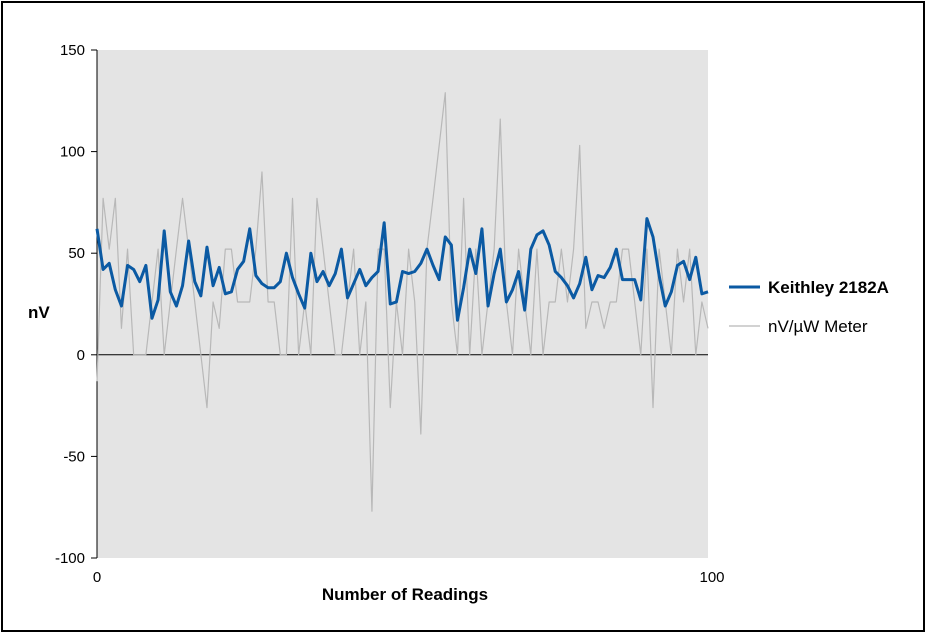 This screenshot has height=637, width=930. What do you see at coordinates (72, 50) in the screenshot?
I see `y-tick-label: 150` at bounding box center [72, 50].